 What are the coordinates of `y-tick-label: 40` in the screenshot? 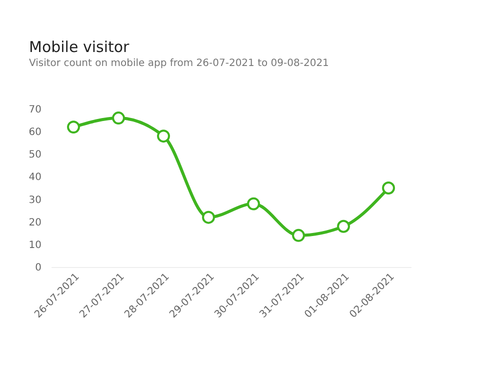 It's located at (35, 178).